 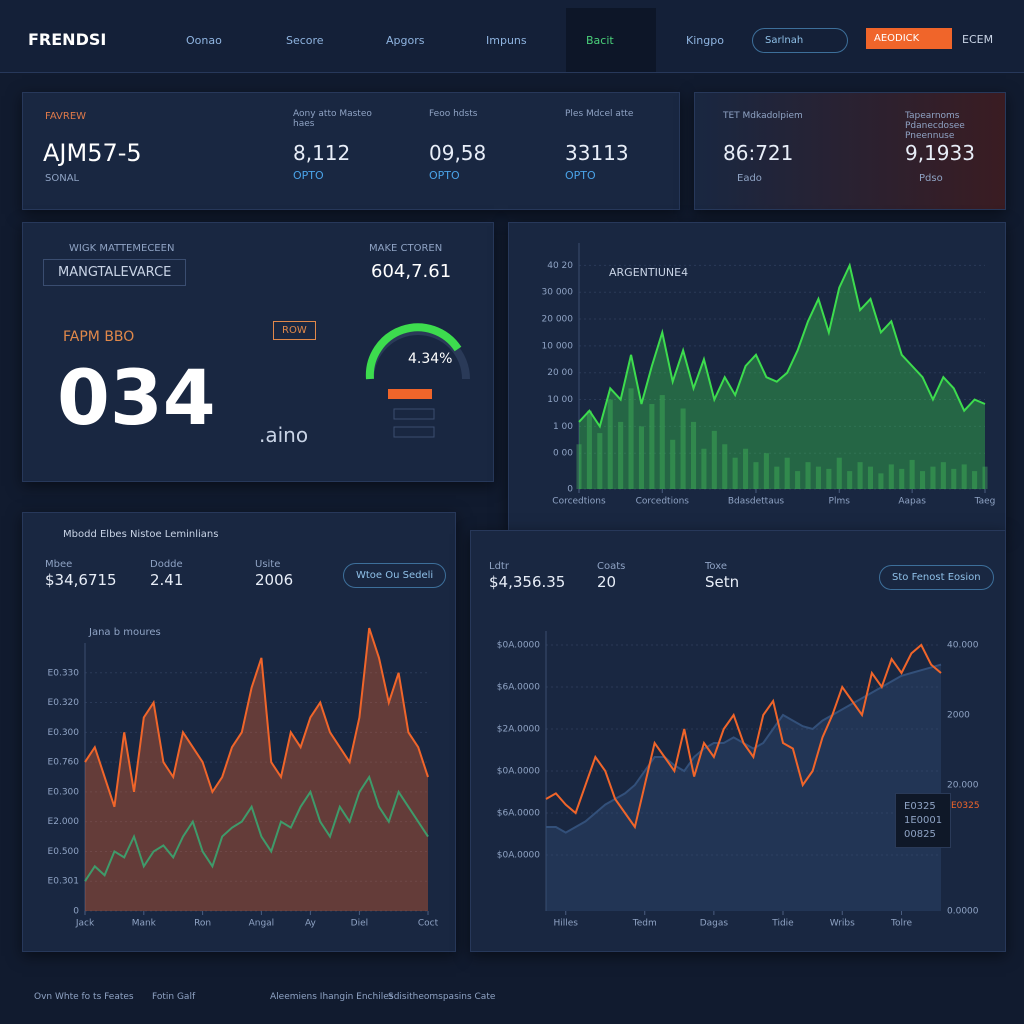 What do you see at coordinates (558, 346) in the screenshot?
I see `y-tick-label: 10 000` at bounding box center [558, 346].